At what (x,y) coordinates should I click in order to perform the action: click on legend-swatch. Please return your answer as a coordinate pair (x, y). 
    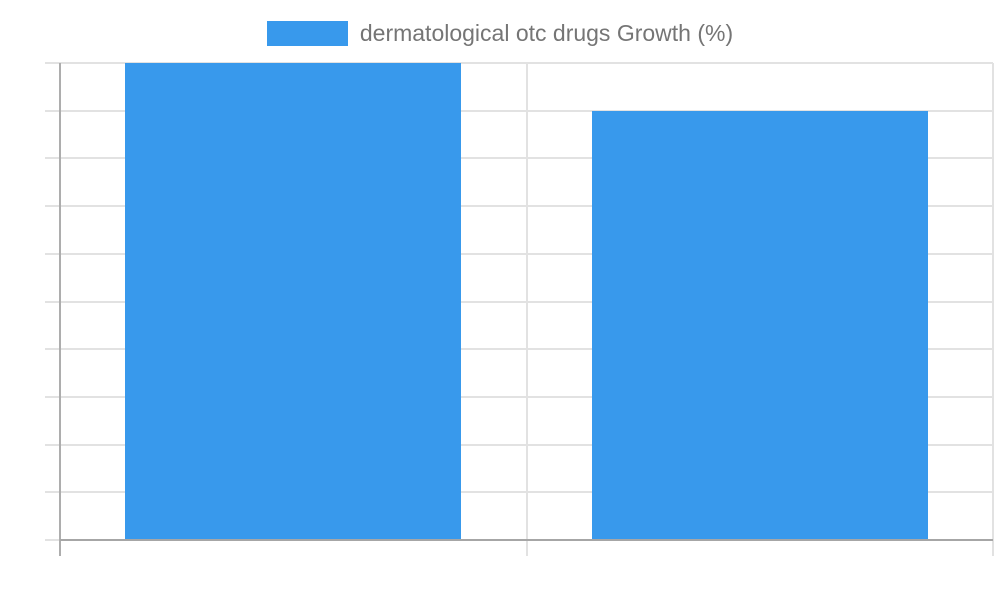
    Looking at the image, I should click on (307, 33).